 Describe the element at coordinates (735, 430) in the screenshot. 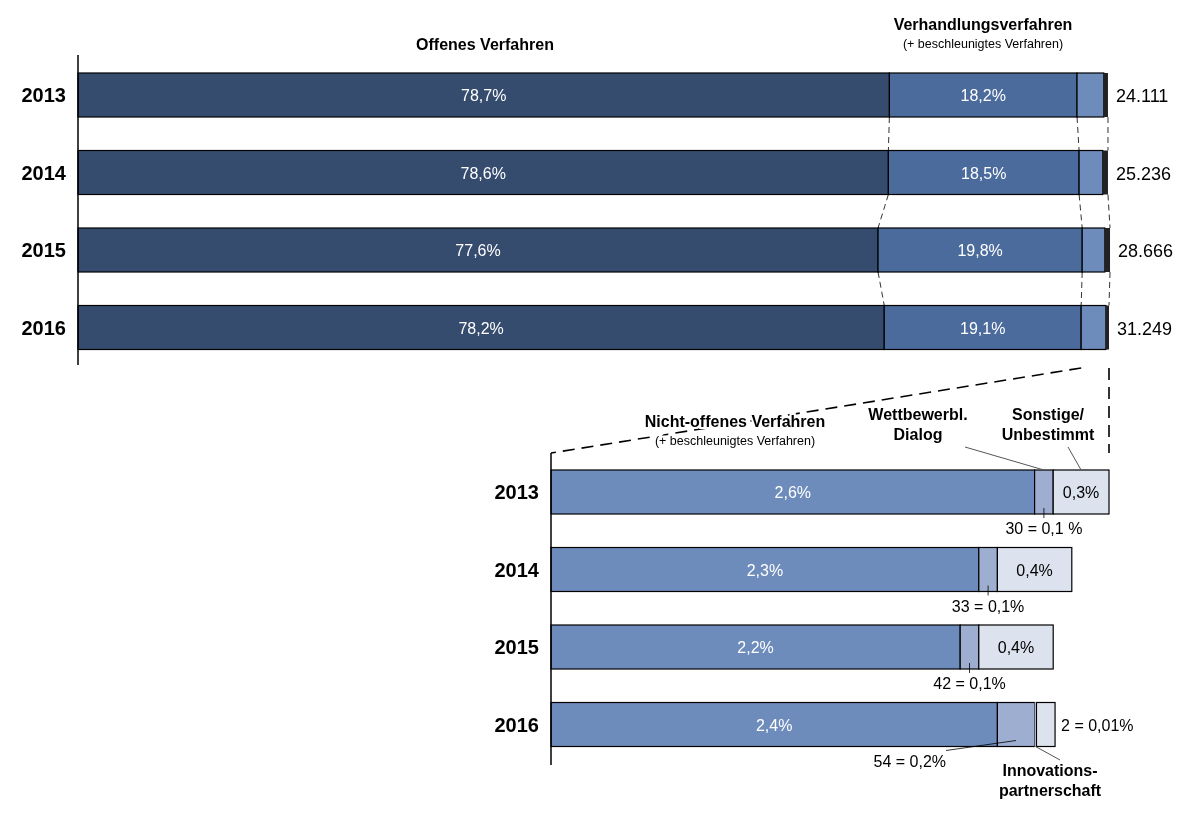

I see `series-label: Nicht-offenes Verfahren (+ beschleunigtes Verfahren)` at that location.